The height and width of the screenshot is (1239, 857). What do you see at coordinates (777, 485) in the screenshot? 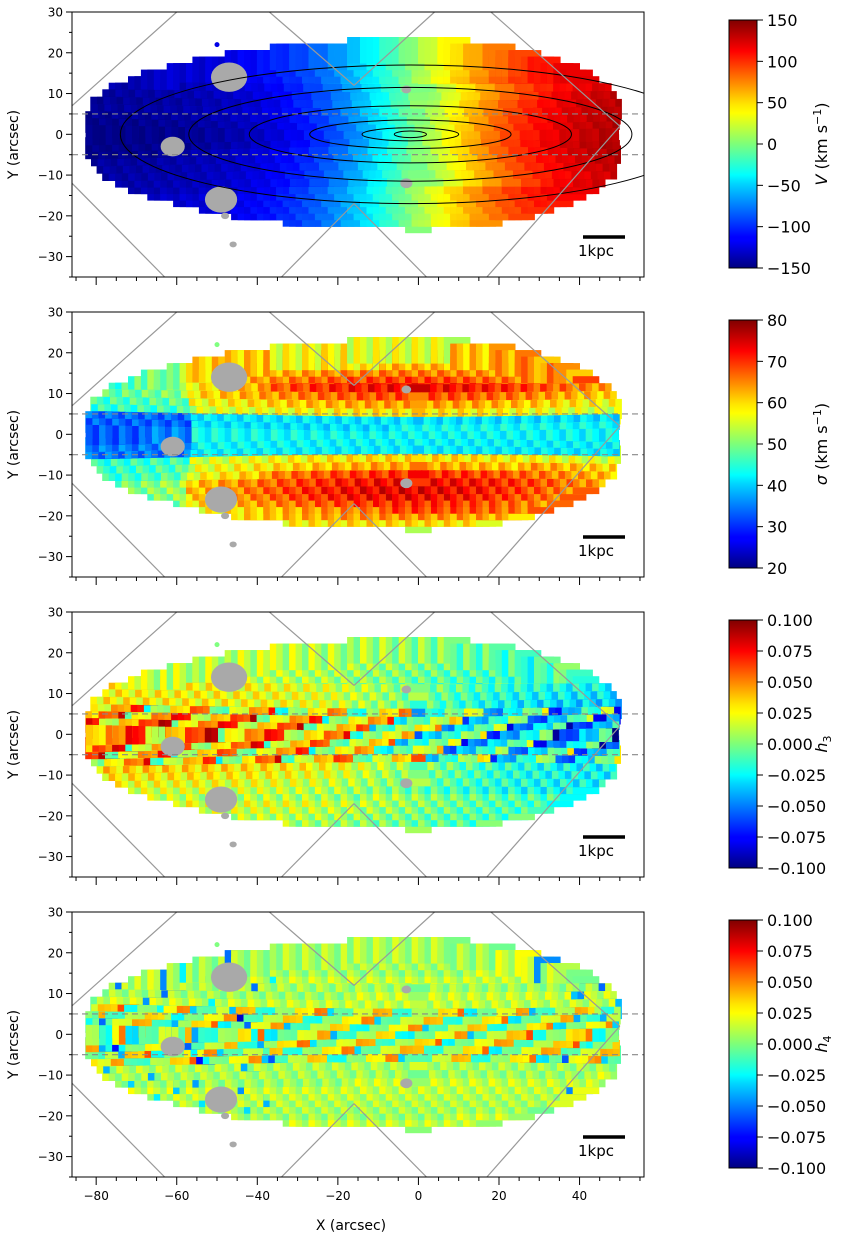
I see `colorbar-tick-label: 40` at bounding box center [777, 485].